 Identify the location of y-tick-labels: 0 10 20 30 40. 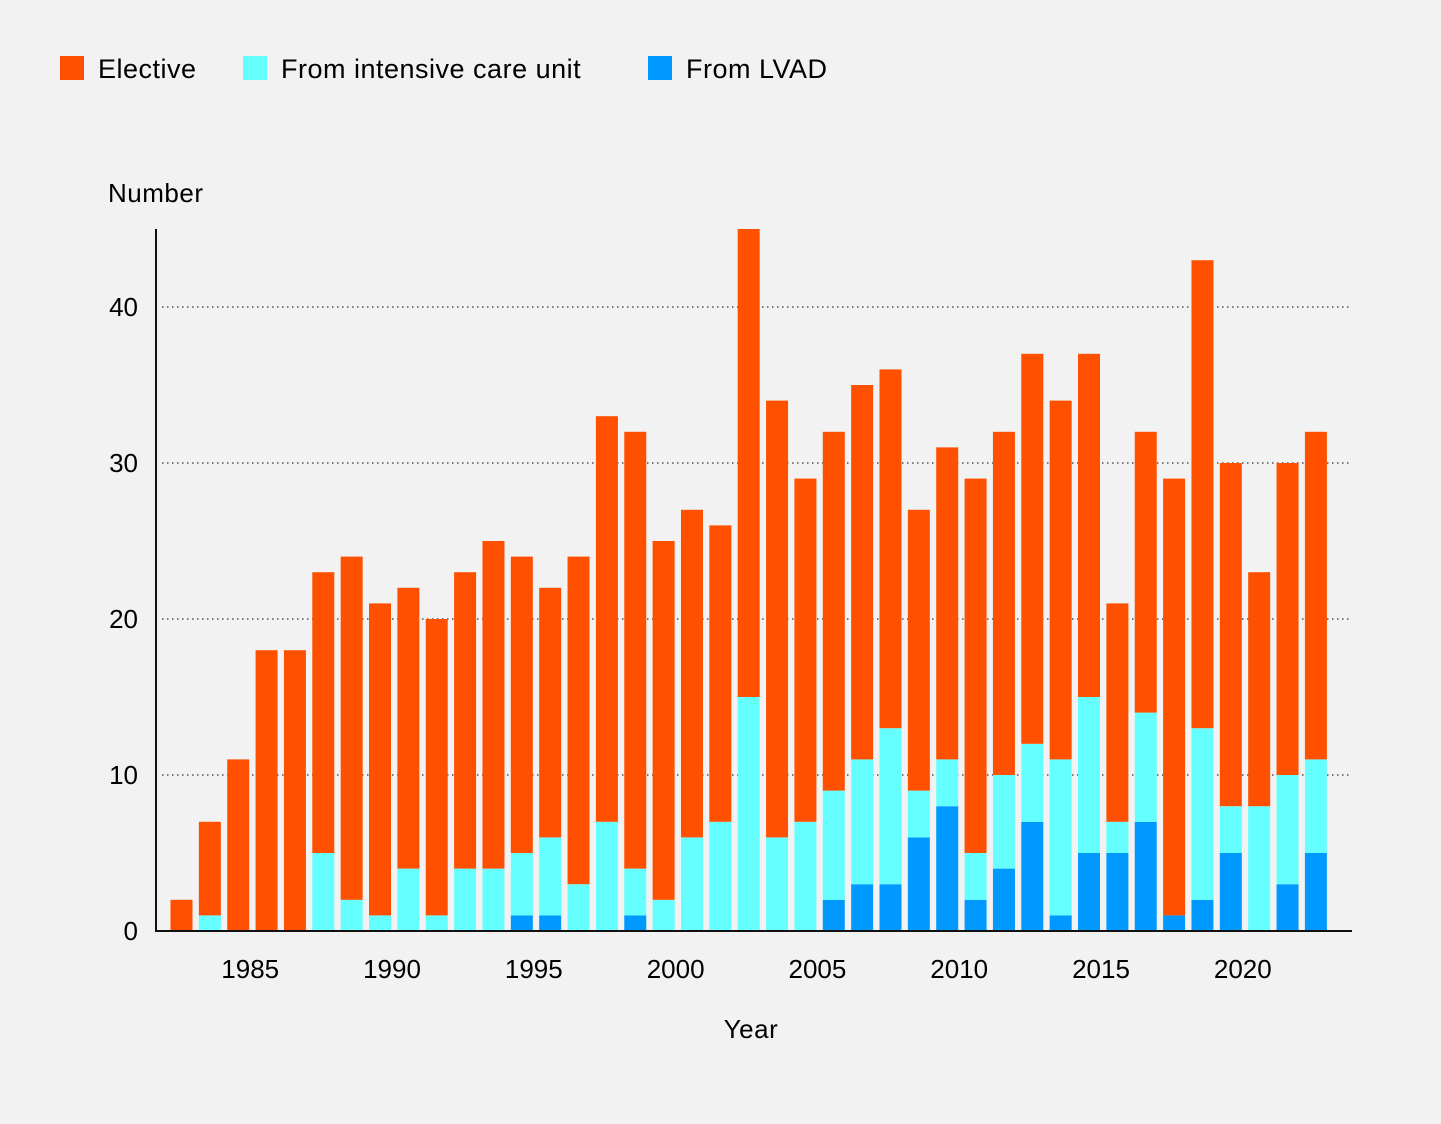
(123, 619).